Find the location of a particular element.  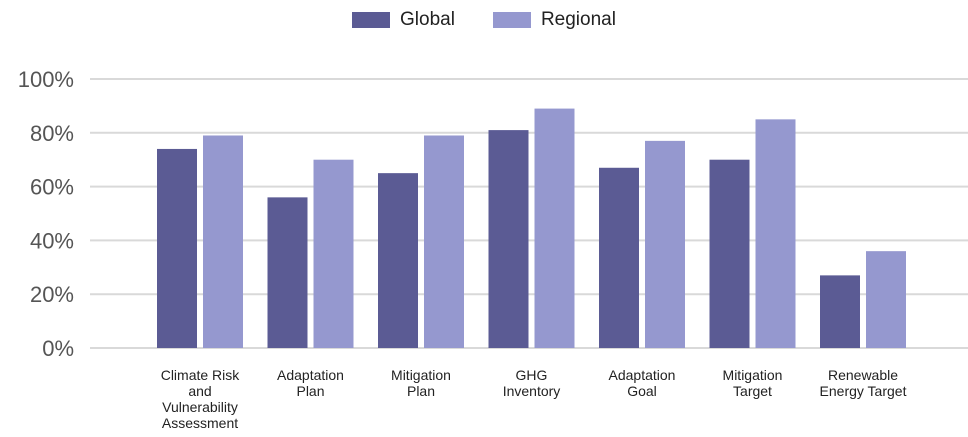

x-tick-label: Adaptation Goal is located at coordinates (642, 383).